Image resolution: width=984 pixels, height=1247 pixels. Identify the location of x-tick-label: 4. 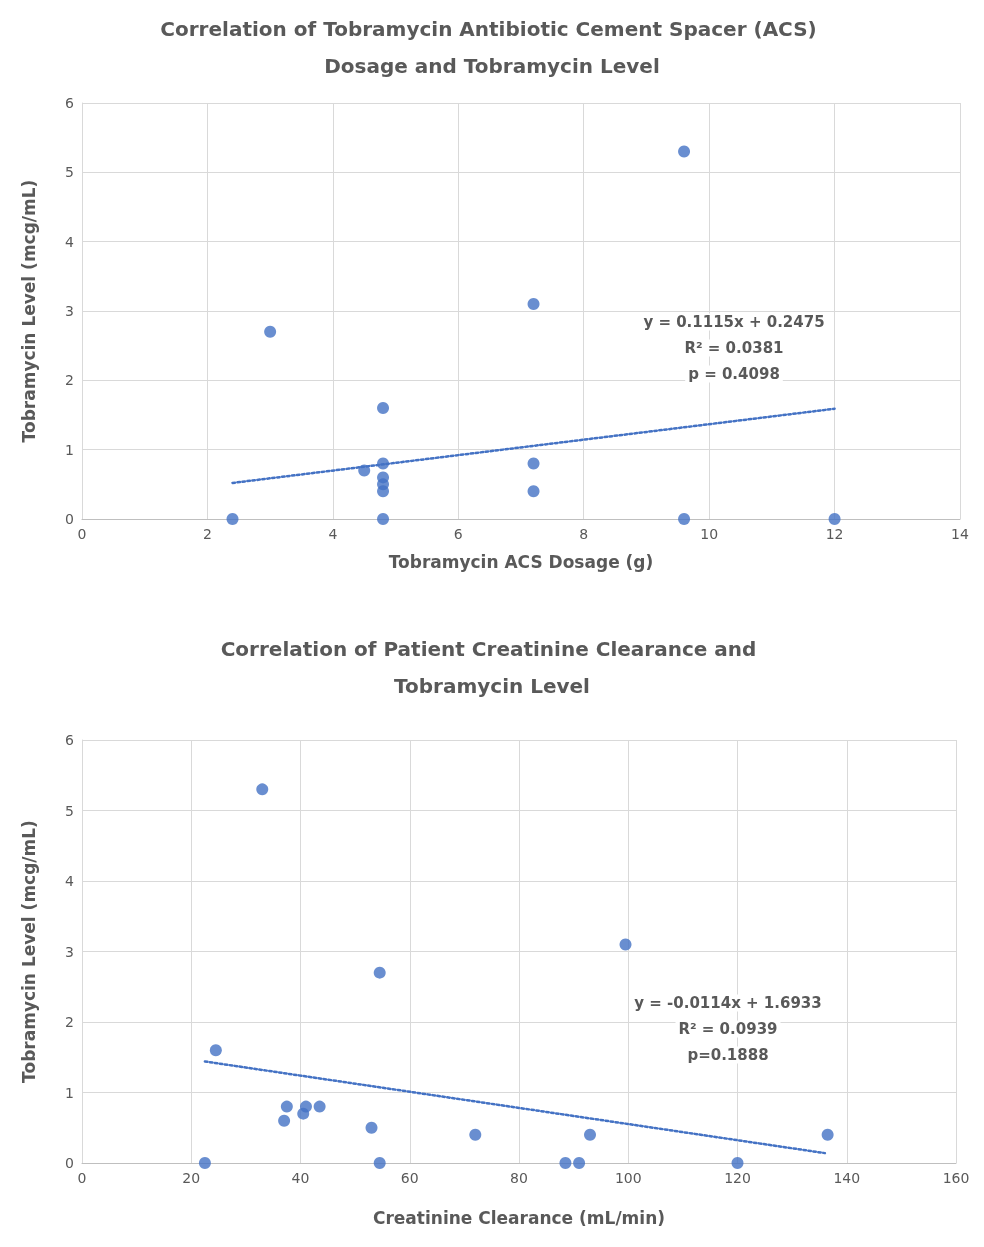
(333, 534).